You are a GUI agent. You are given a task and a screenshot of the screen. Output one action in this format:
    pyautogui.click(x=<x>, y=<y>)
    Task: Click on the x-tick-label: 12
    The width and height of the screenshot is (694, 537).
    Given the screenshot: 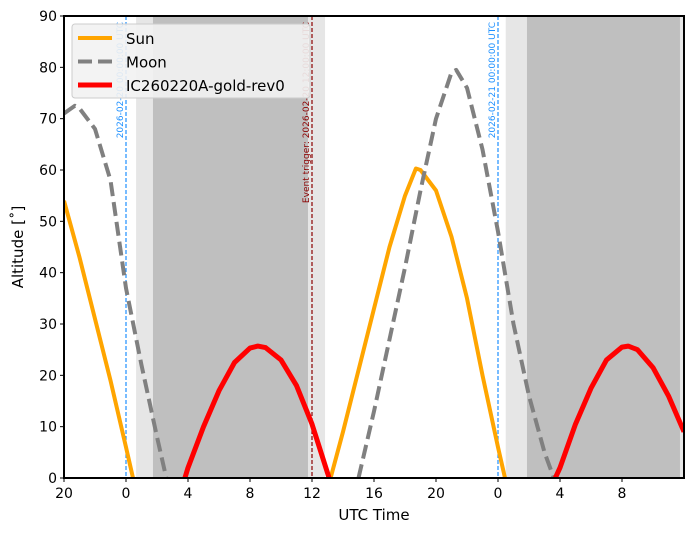 What is the action you would take?
    pyautogui.click(x=312, y=494)
    